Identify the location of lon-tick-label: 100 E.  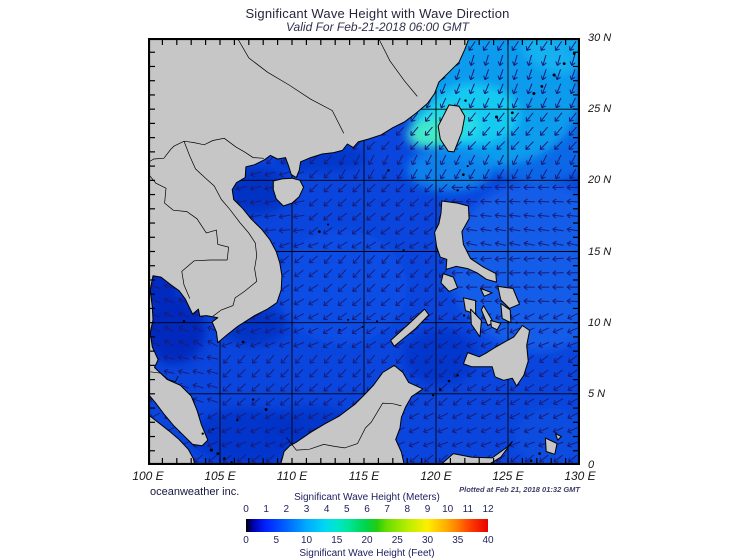
(148, 476).